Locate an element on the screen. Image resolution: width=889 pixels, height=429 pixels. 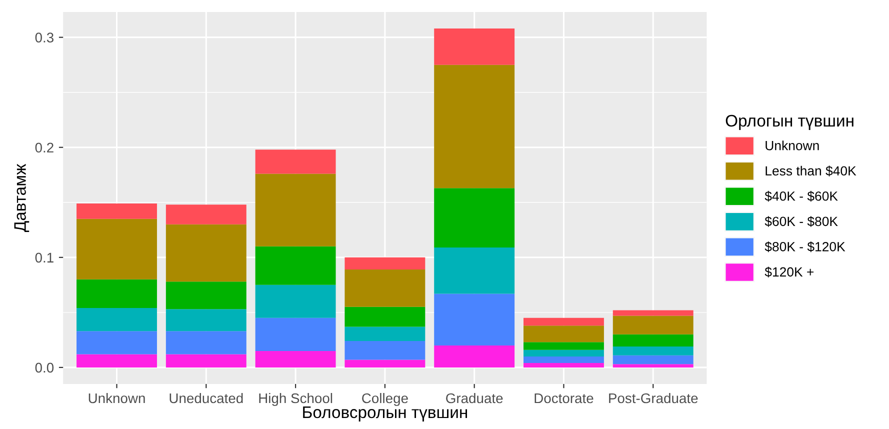
legend-label: Less than $40K is located at coordinates (811, 171).